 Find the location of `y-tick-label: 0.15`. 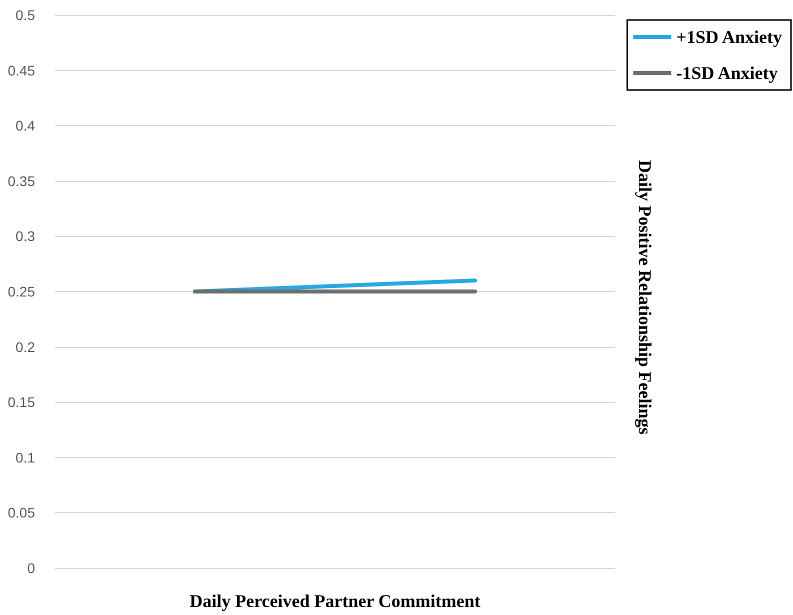

y-tick-label: 0.15 is located at coordinates (22, 402).